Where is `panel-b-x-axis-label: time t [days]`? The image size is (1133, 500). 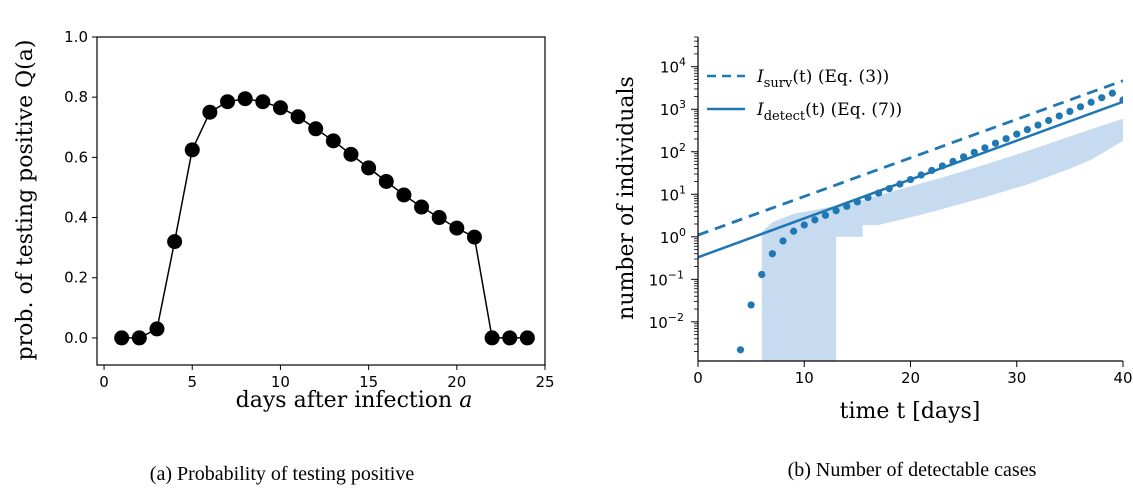
panel-b-x-axis-label: time t [days] is located at coordinates (910, 411).